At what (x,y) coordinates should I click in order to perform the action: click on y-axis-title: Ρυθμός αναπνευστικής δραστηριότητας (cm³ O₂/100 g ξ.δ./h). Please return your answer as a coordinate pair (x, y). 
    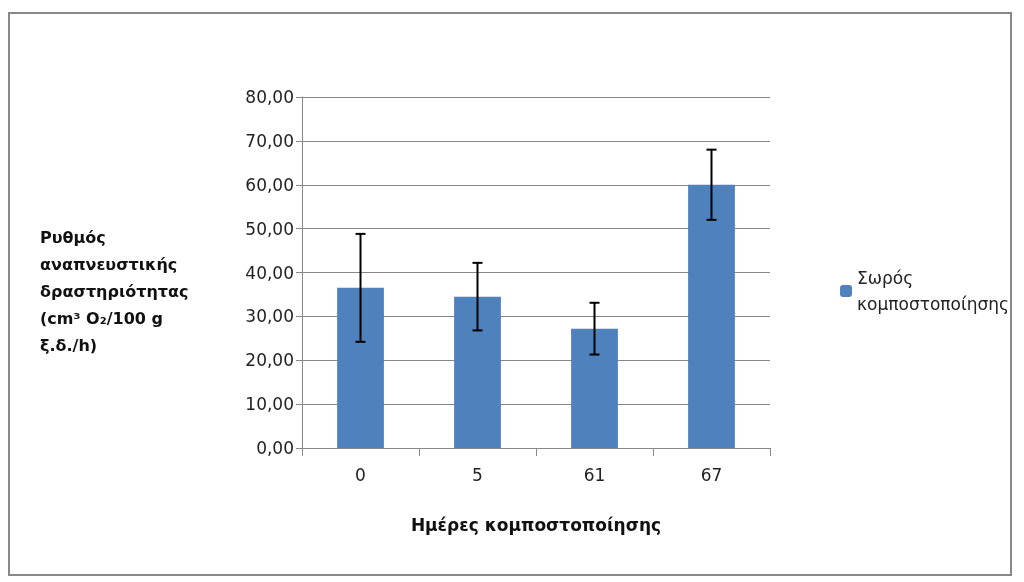
    Looking at the image, I should click on (114, 291).